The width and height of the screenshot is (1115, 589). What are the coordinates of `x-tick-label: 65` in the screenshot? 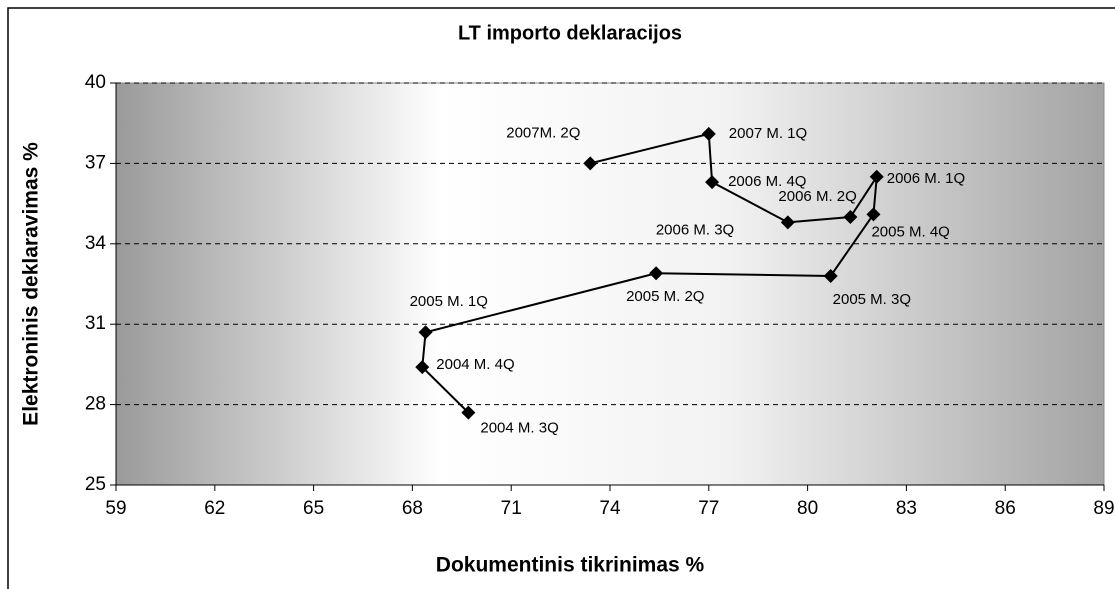 It's located at (313, 508).